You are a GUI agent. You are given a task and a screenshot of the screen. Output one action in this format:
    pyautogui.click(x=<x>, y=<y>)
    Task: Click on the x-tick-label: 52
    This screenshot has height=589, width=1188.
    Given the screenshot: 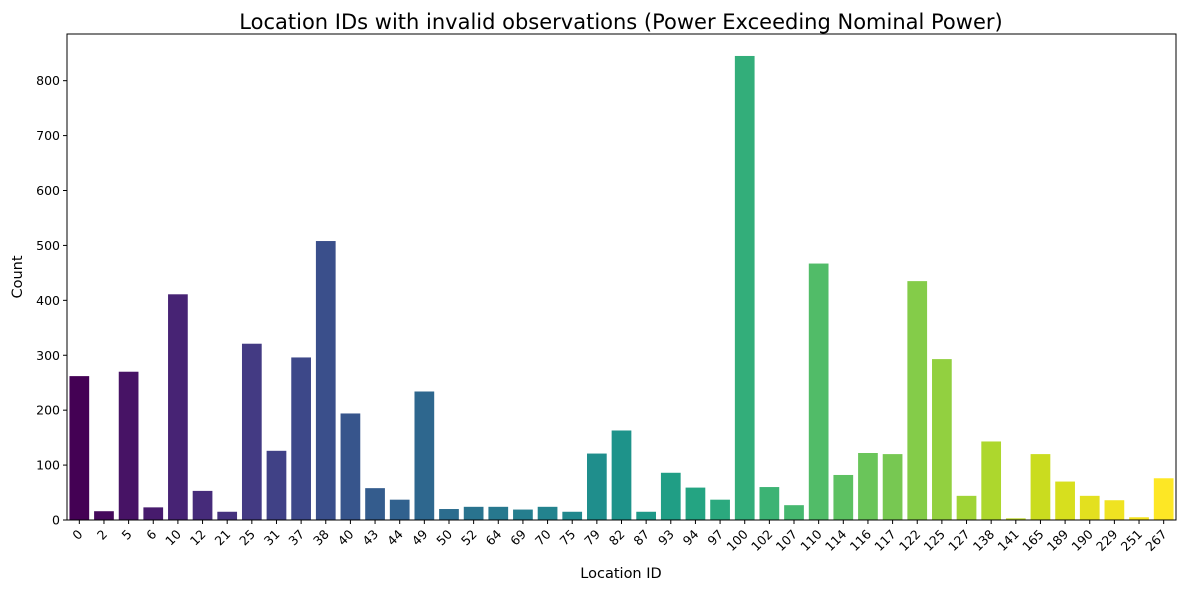 What is the action you would take?
    pyautogui.click(x=469, y=538)
    